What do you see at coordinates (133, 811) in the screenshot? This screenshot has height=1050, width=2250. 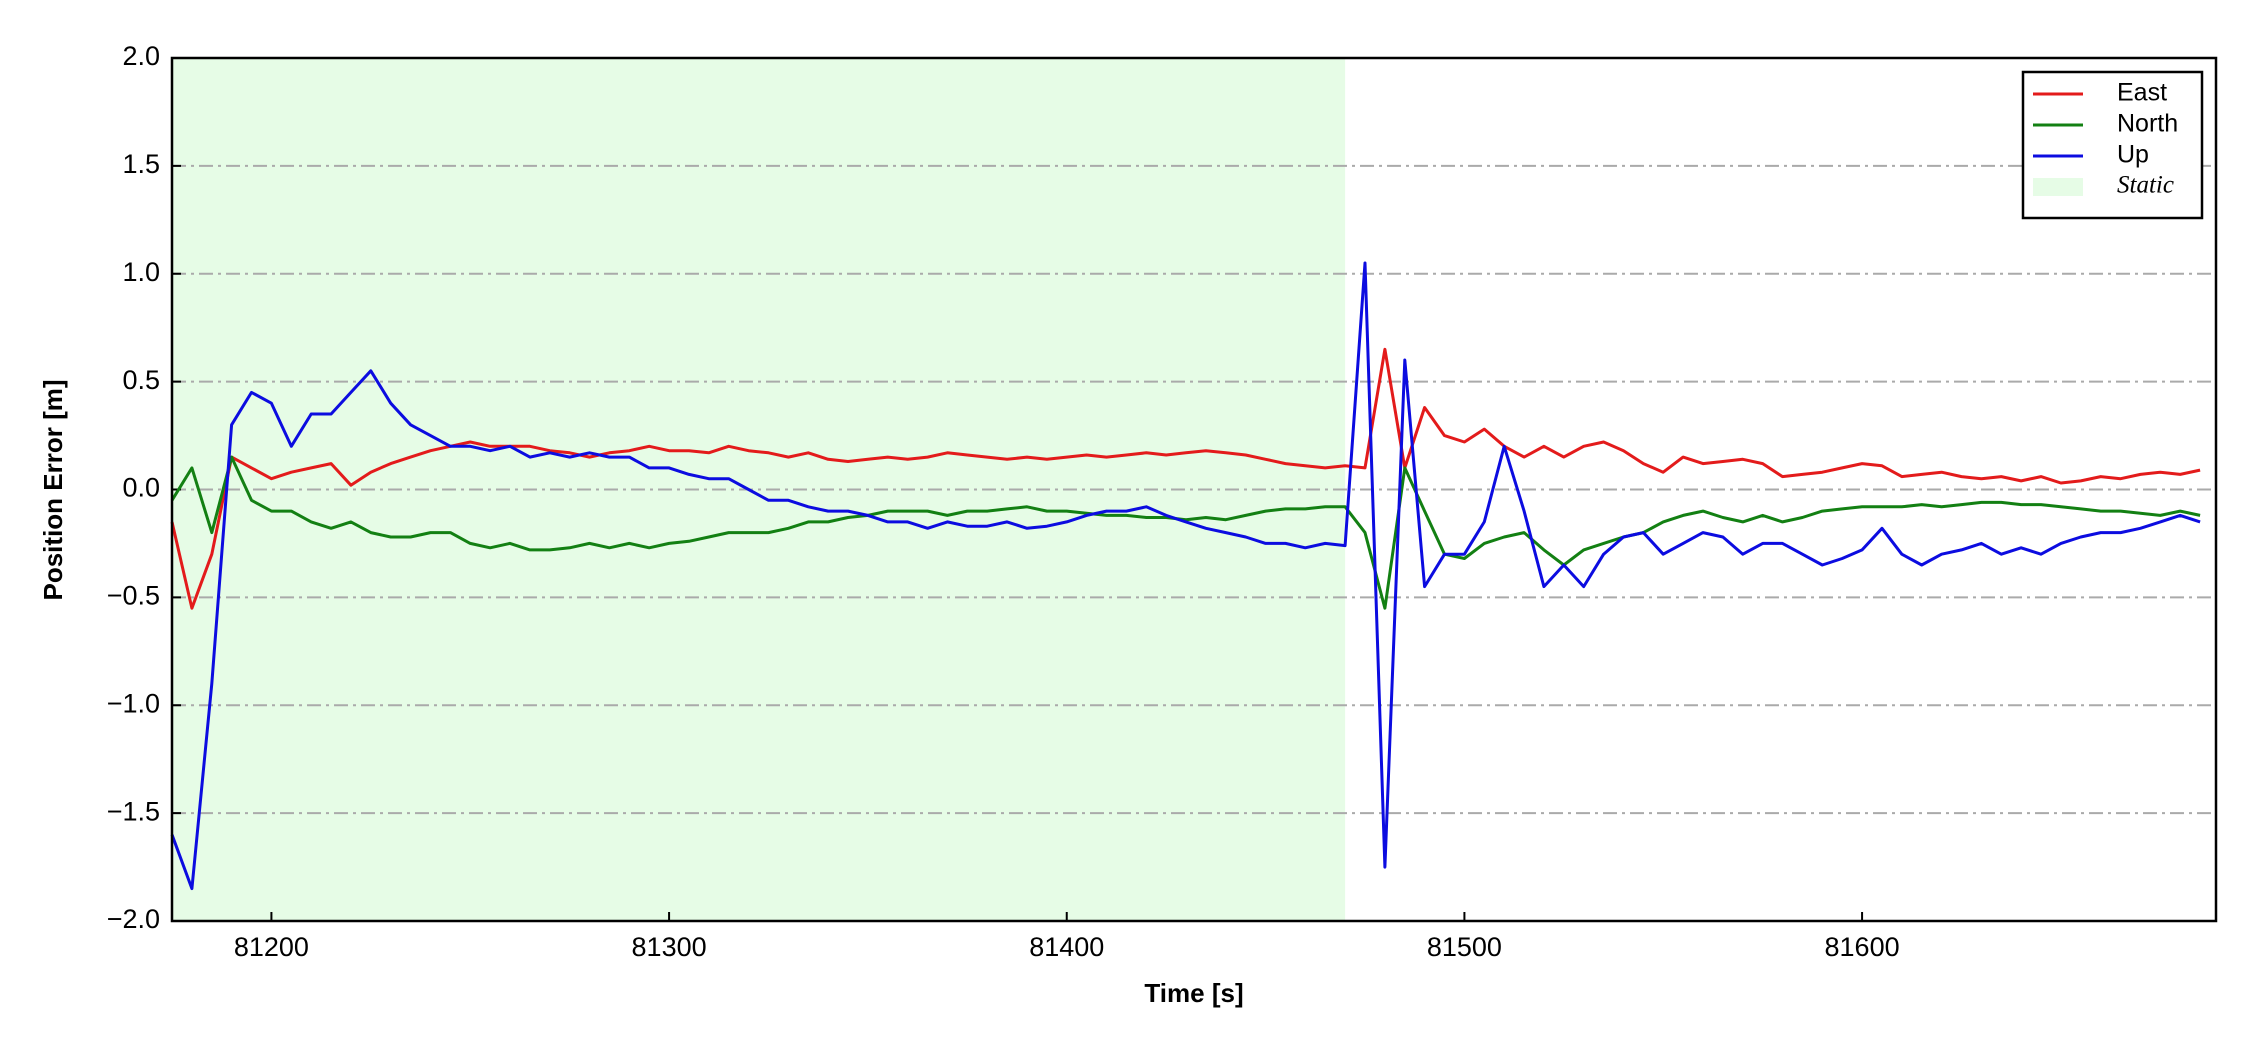 I see `y-tick-label: −1.5` at bounding box center [133, 811].